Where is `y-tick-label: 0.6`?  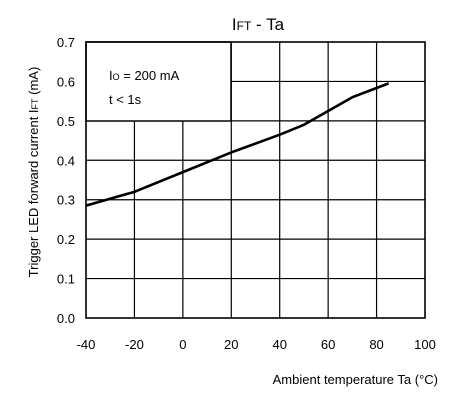
y-tick-label: 0.6 is located at coordinates (66, 81).